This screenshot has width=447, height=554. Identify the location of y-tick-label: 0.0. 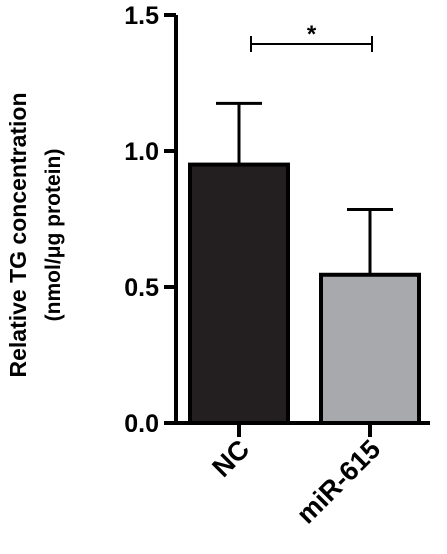
(141, 424).